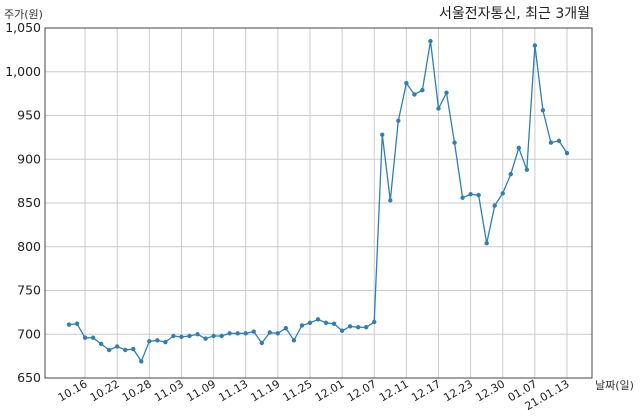  I want to click on x-tick-label: 12.30, so click(490, 390).